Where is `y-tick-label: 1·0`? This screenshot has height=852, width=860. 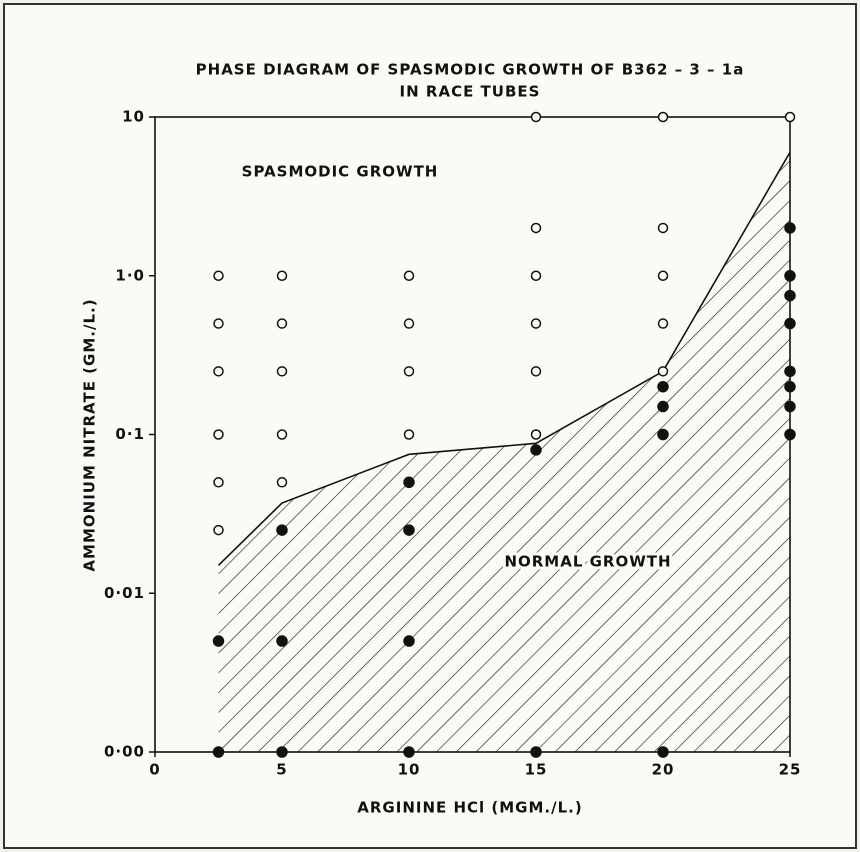
y-tick-label: 1·0 is located at coordinates (130, 275).